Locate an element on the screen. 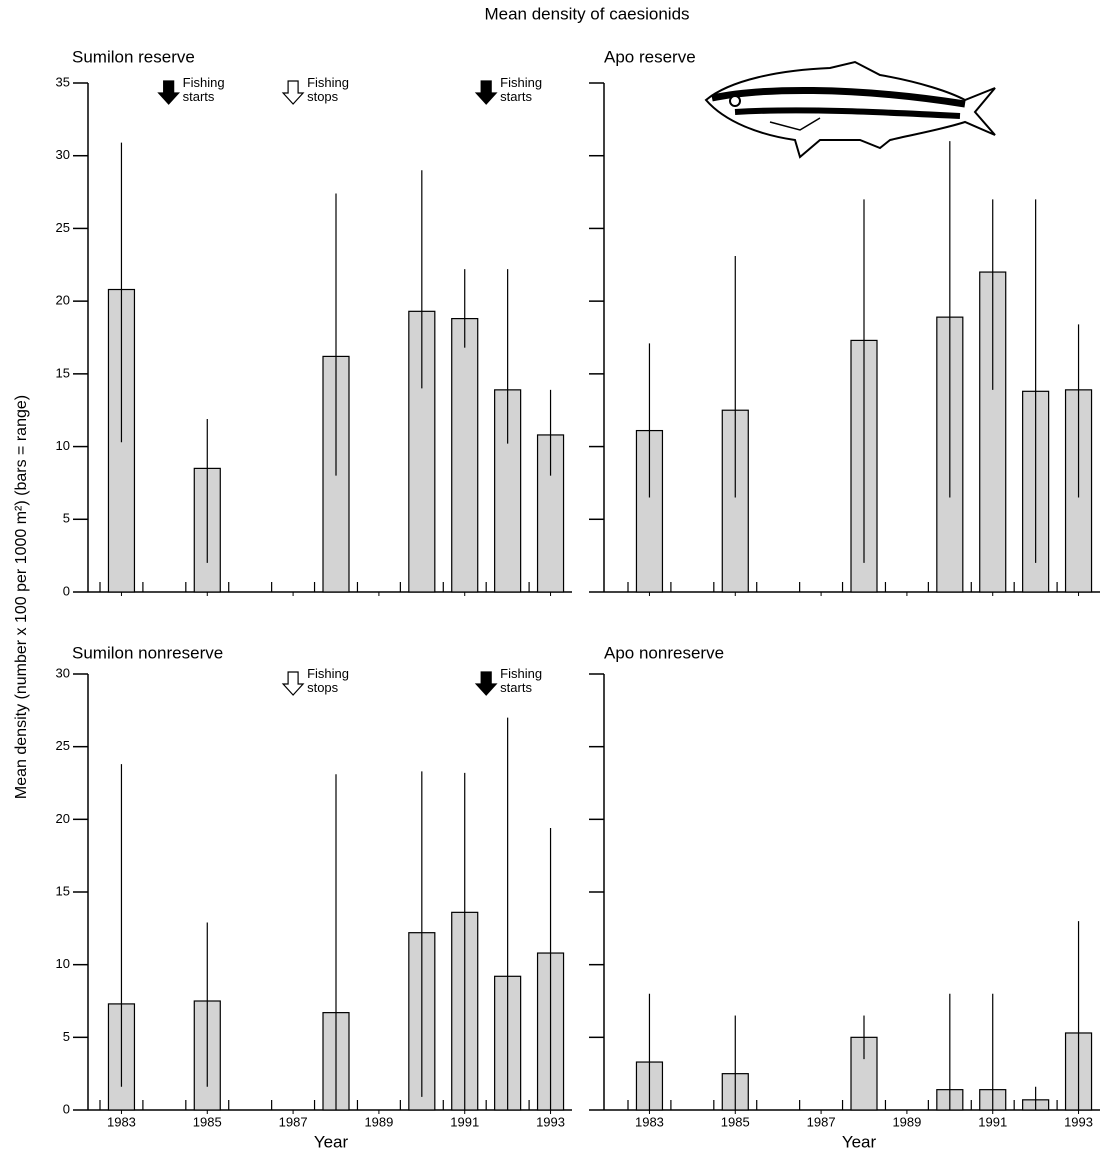 The width and height of the screenshot is (1102, 1157). panel-title: Sumilon nonreserve is located at coordinates (147, 652).